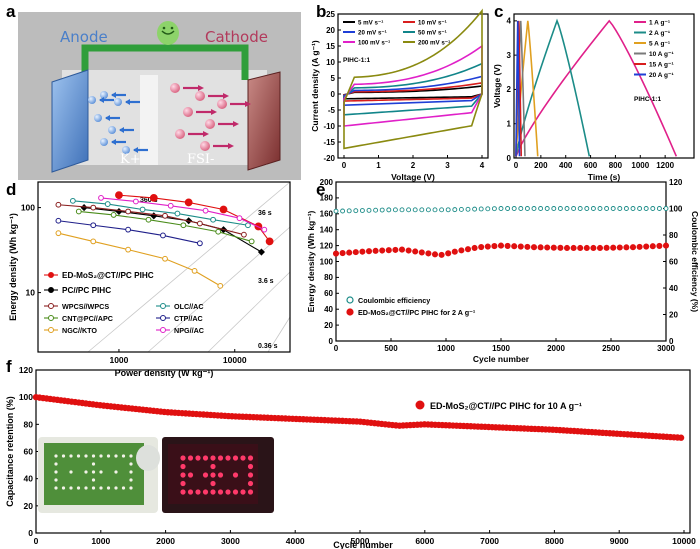  Describe the element at coordinates (26, 370) in the screenshot. I see `y-tick-label: 120` at that location.